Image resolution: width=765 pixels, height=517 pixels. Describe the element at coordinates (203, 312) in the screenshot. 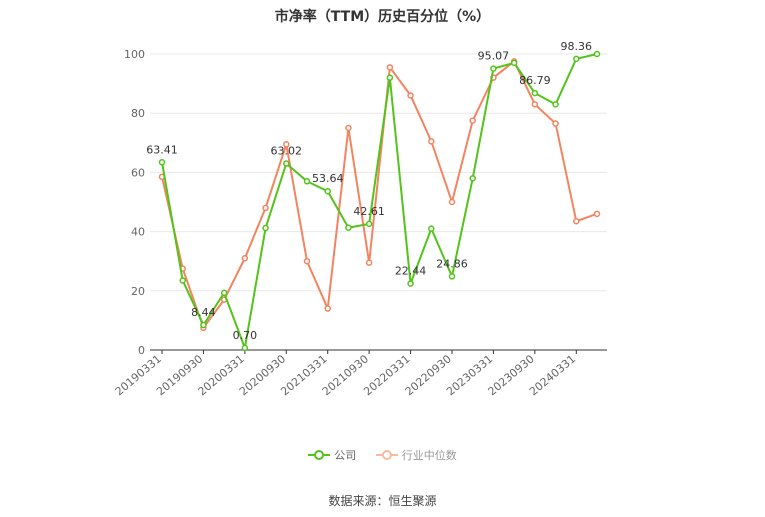

I see `data-label: 8.44` at that location.